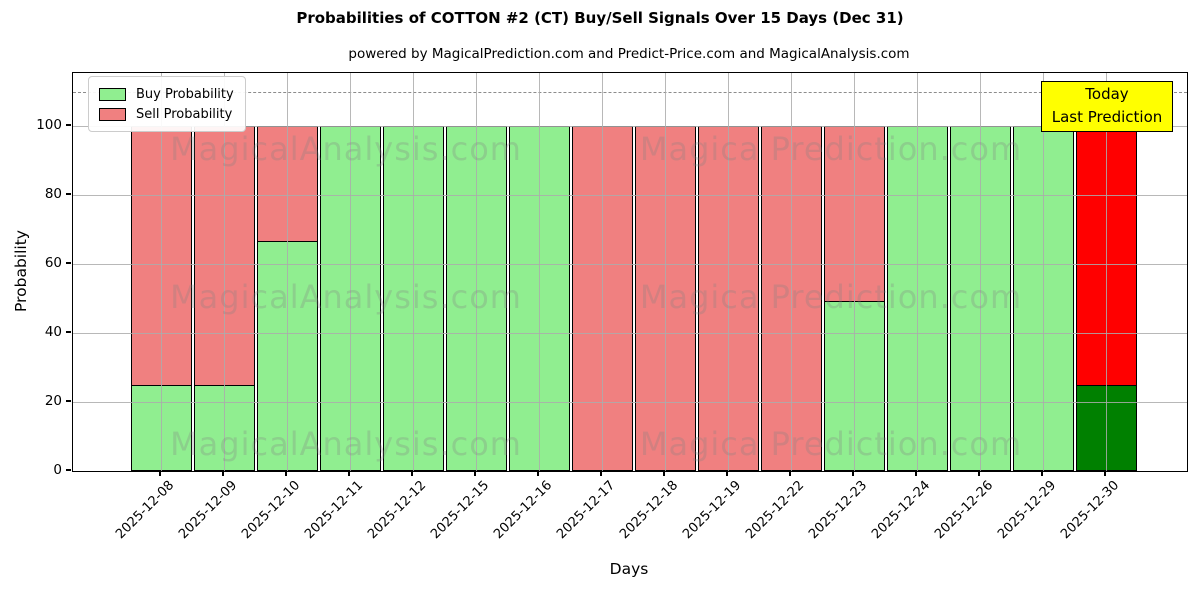 Image resolution: width=1200 pixels, height=600 pixels. I want to click on x-tick-label: 2025-12-30, so click(1090, 510).